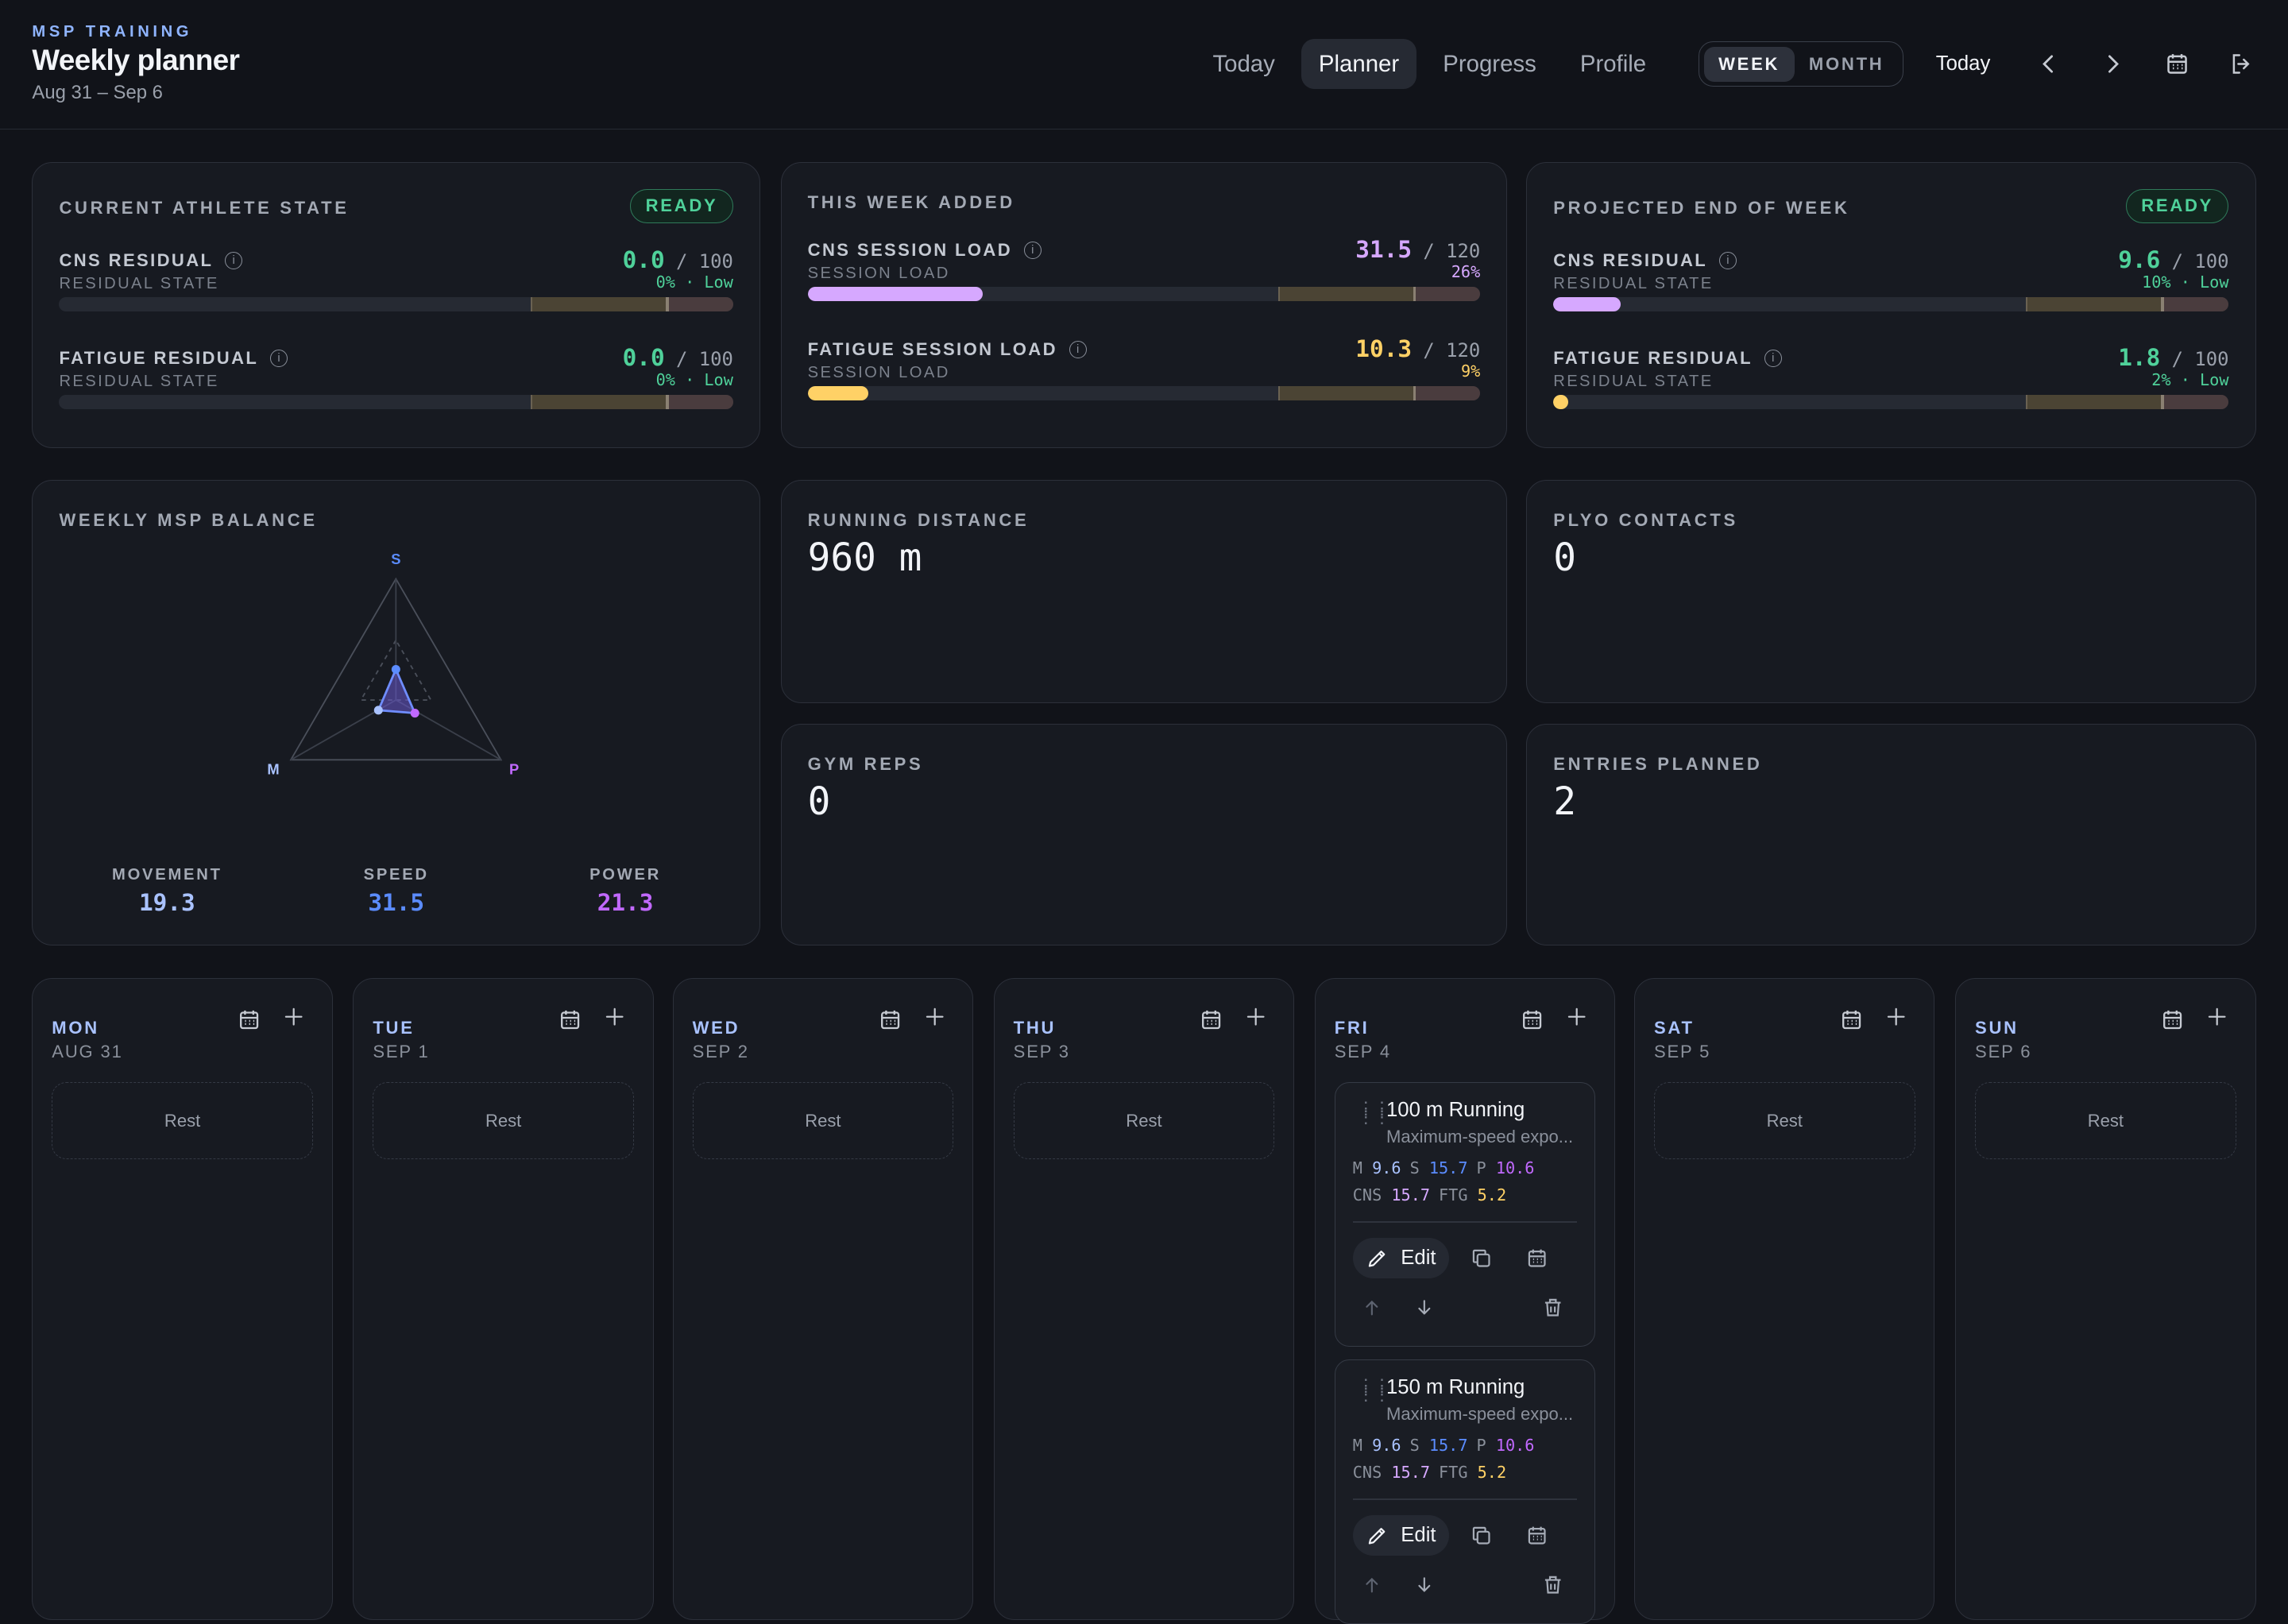 Image resolution: width=2288 pixels, height=1624 pixels. I want to click on radar-point-speed, so click(396, 669).